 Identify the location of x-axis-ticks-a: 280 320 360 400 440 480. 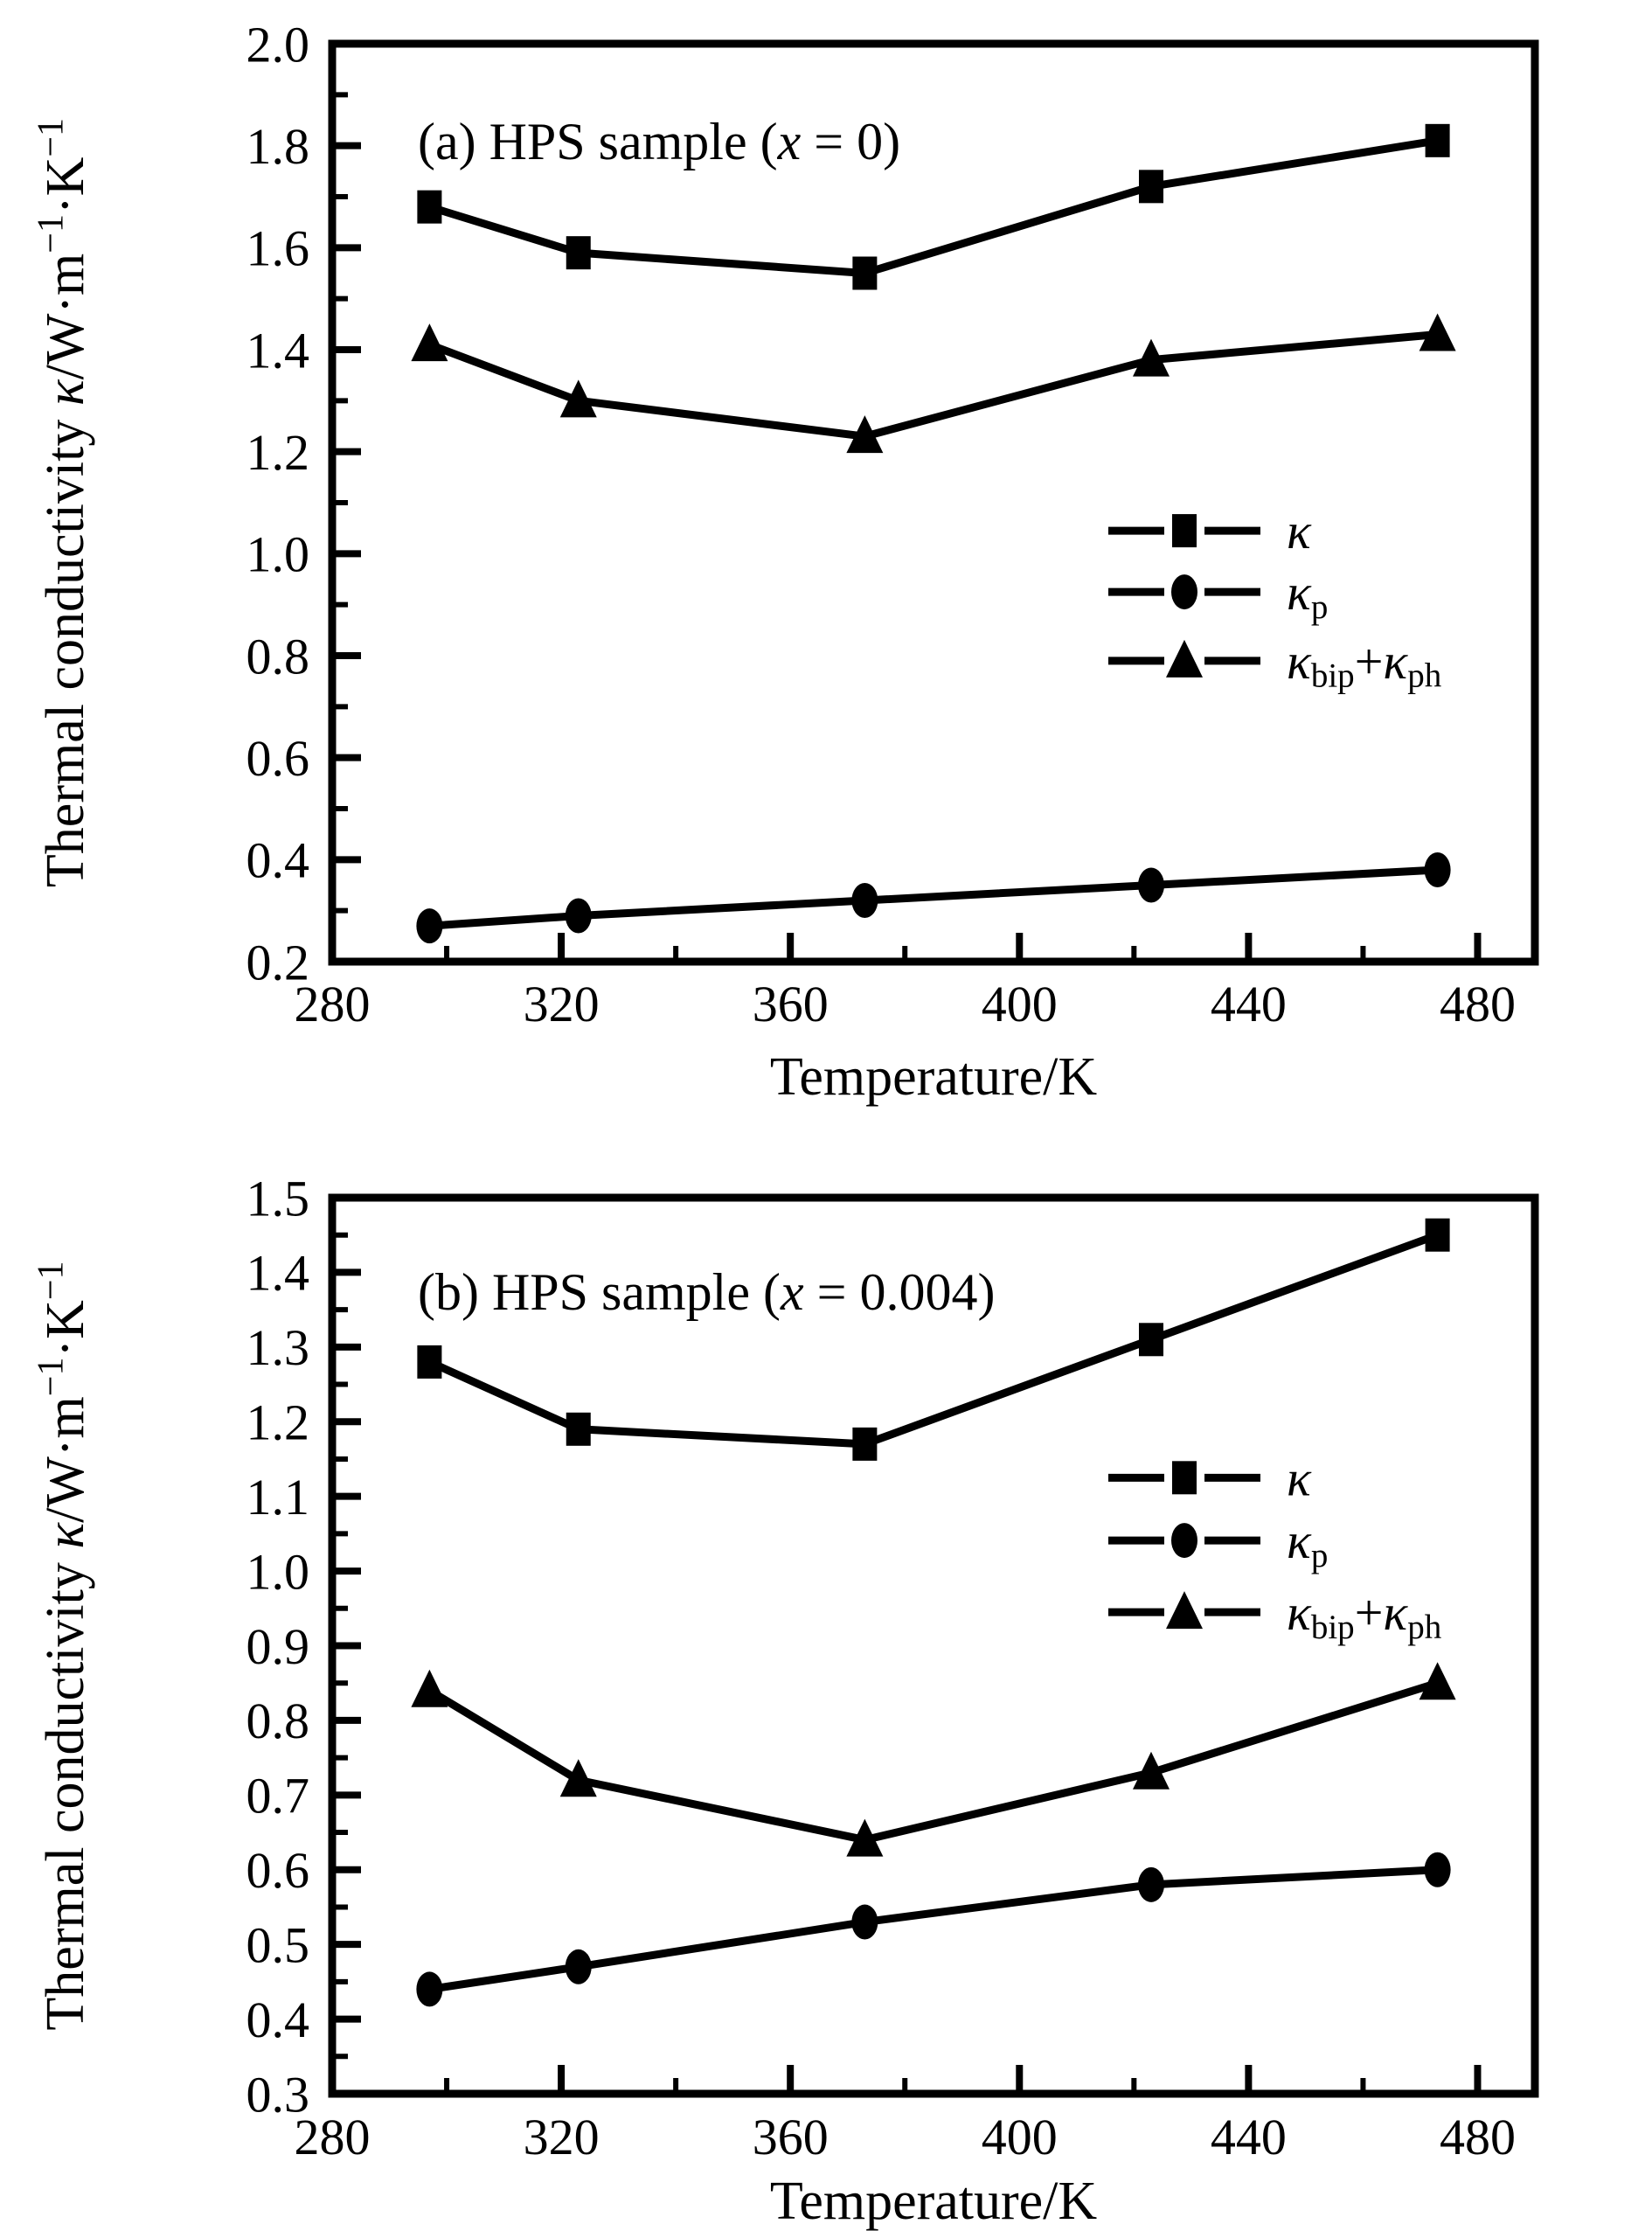
(906, 982).